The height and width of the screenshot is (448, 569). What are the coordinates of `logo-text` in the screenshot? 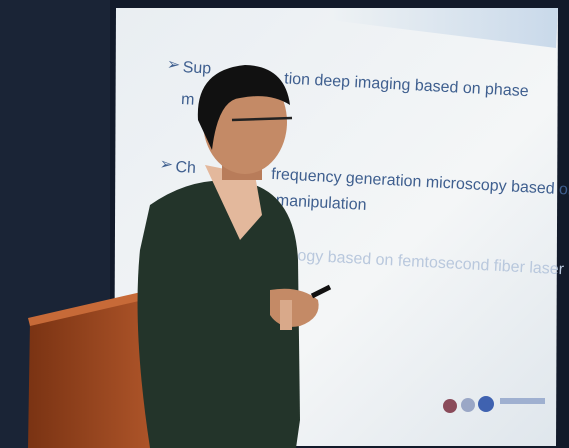 It's located at (522, 401).